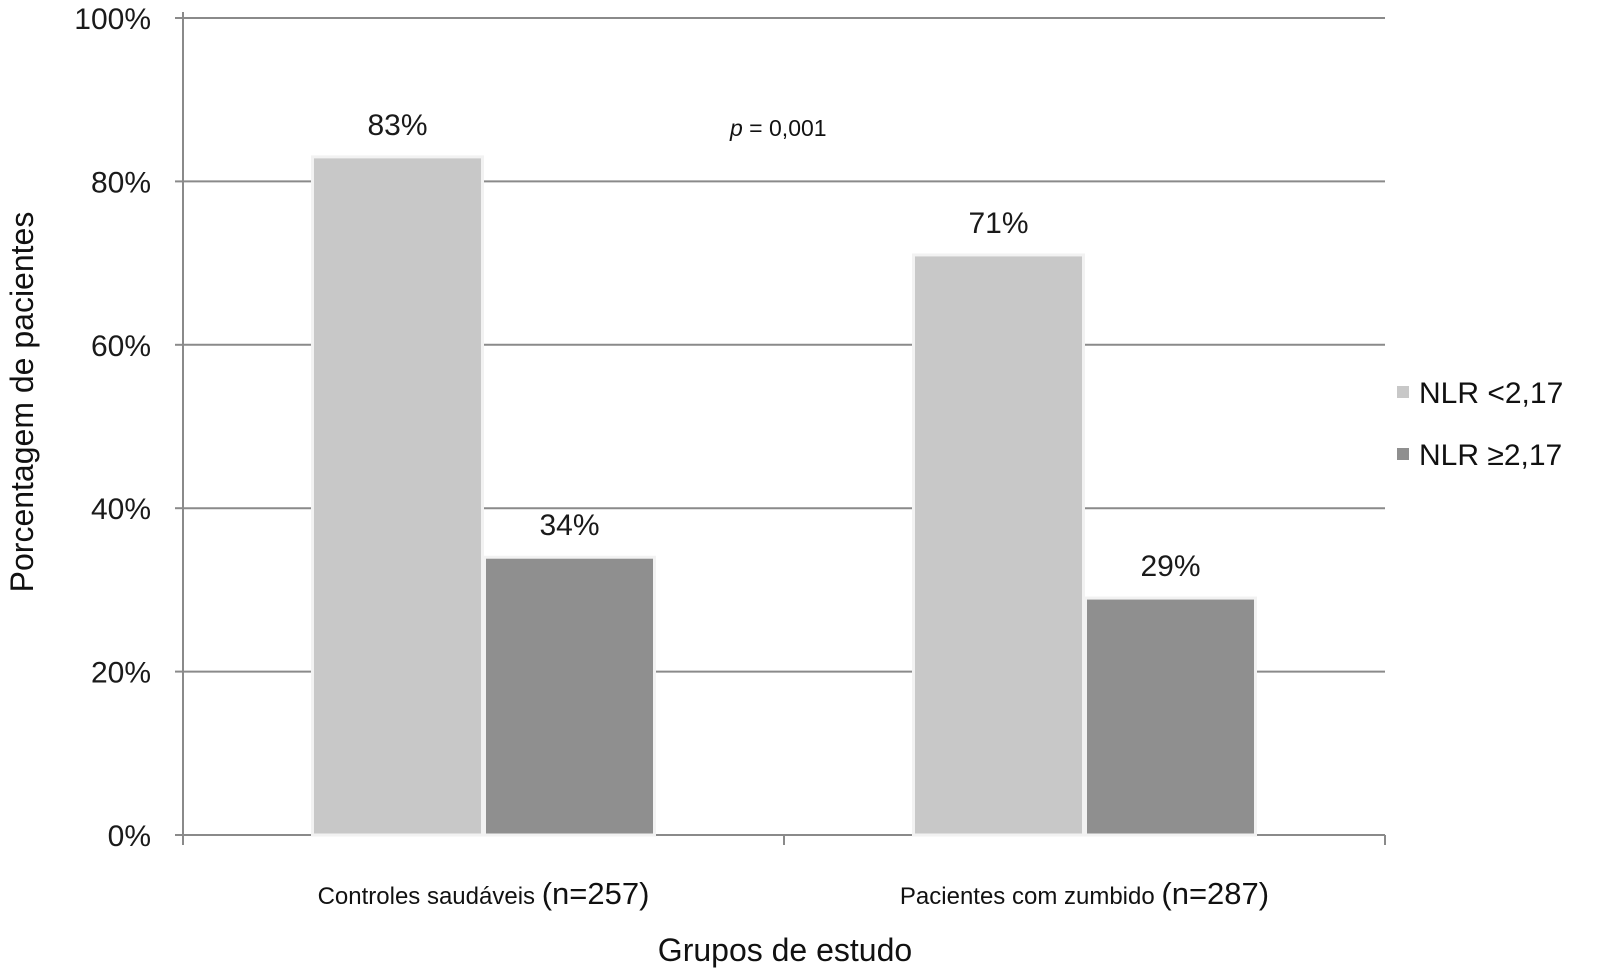 The image size is (1620, 976). What do you see at coordinates (1030, 896) in the screenshot?
I see `category-name-1: Pacientes com zumbido` at bounding box center [1030, 896].